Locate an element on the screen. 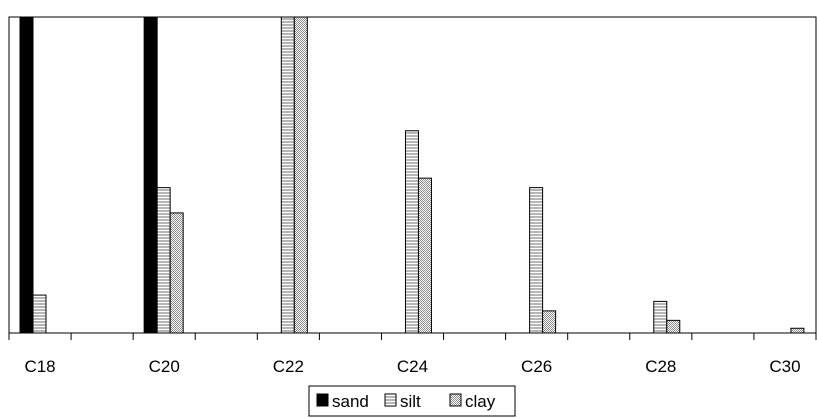 This screenshot has height=418, width=817. bar-clay-c20 is located at coordinates (176, 273).